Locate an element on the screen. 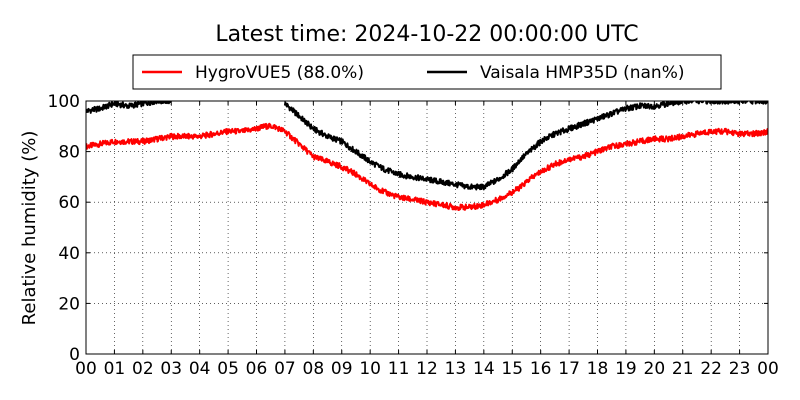 This screenshot has height=400, width=800. x-tick-label: 21 is located at coordinates (683, 369).